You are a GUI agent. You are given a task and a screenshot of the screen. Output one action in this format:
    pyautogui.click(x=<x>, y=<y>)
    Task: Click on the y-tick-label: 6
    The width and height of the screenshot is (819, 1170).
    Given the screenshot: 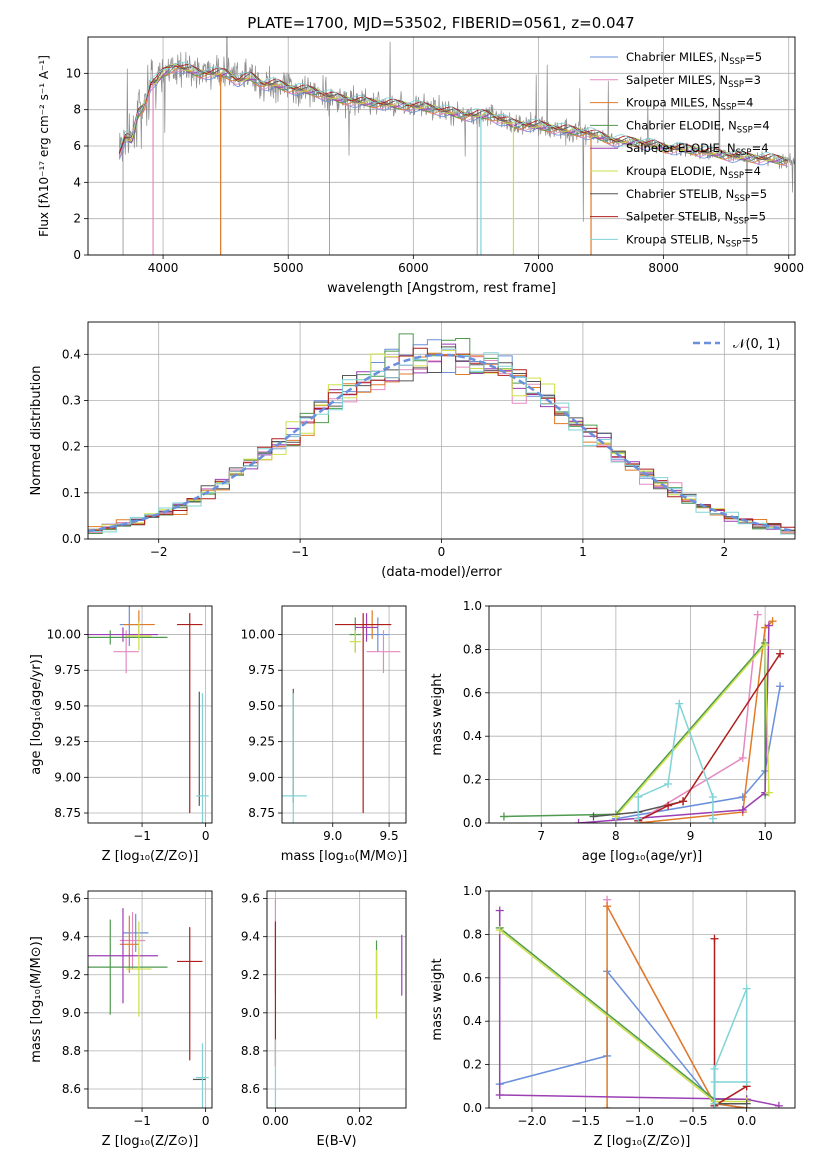 What is the action you would take?
    pyautogui.click(x=77, y=146)
    